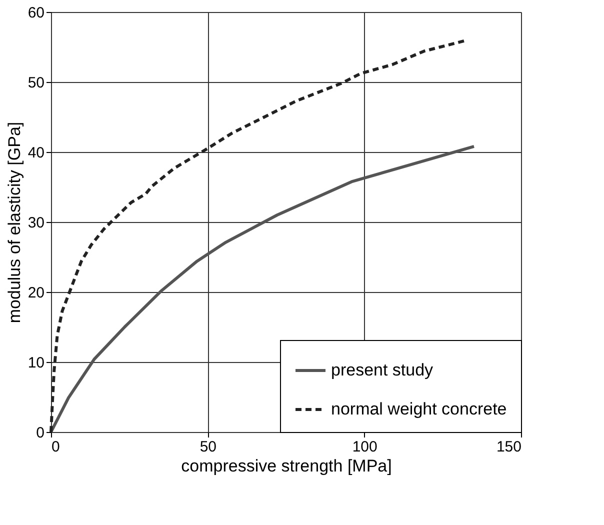  Describe the element at coordinates (382, 370) in the screenshot. I see `legend-label: present study` at that location.